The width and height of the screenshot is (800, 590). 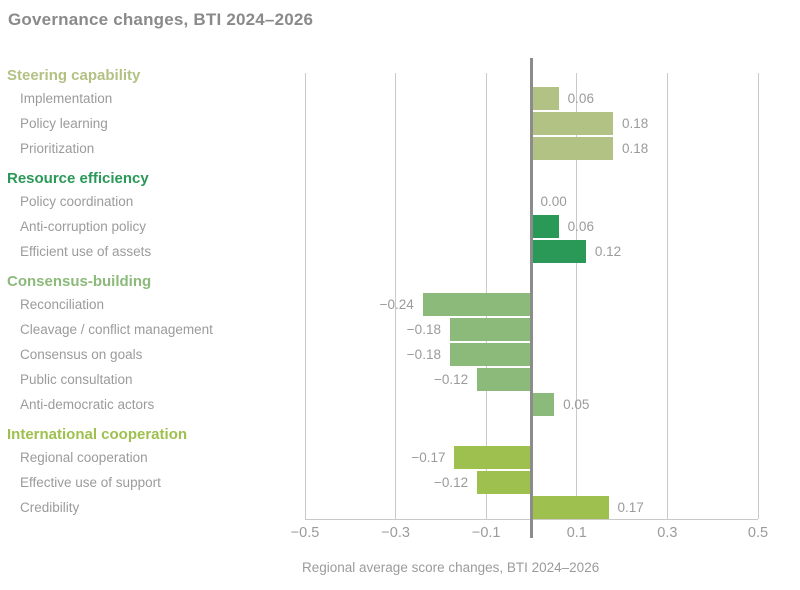 What do you see at coordinates (64, 123) in the screenshot?
I see `category-label: Policy learning` at bounding box center [64, 123].